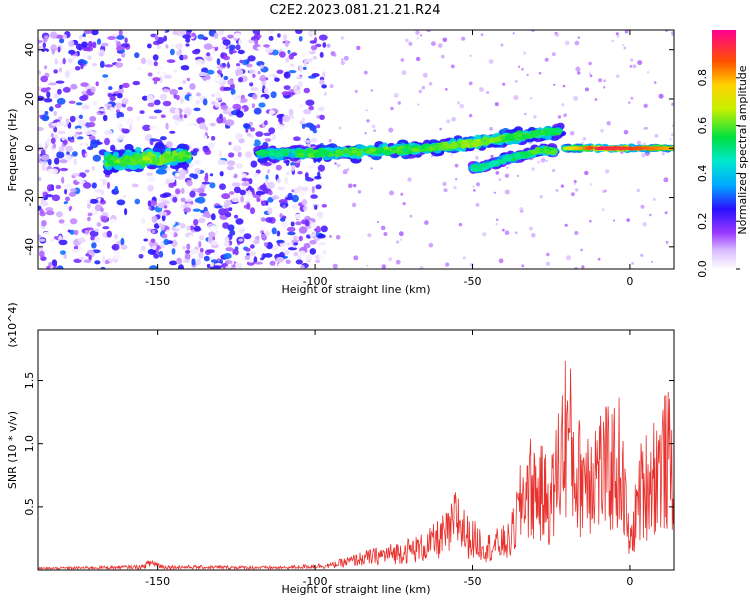  Describe the element at coordinates (355, 589) in the screenshot. I see `snr-x-label: Height of straight line (km)` at that location.